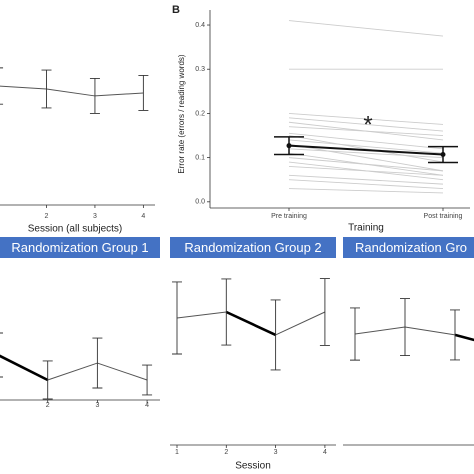 This screenshot has height=474, width=474. What do you see at coordinates (181, 113) in the screenshot?
I see `y-axis-label: Error rate (errors / reading words)` at bounding box center [181, 113].